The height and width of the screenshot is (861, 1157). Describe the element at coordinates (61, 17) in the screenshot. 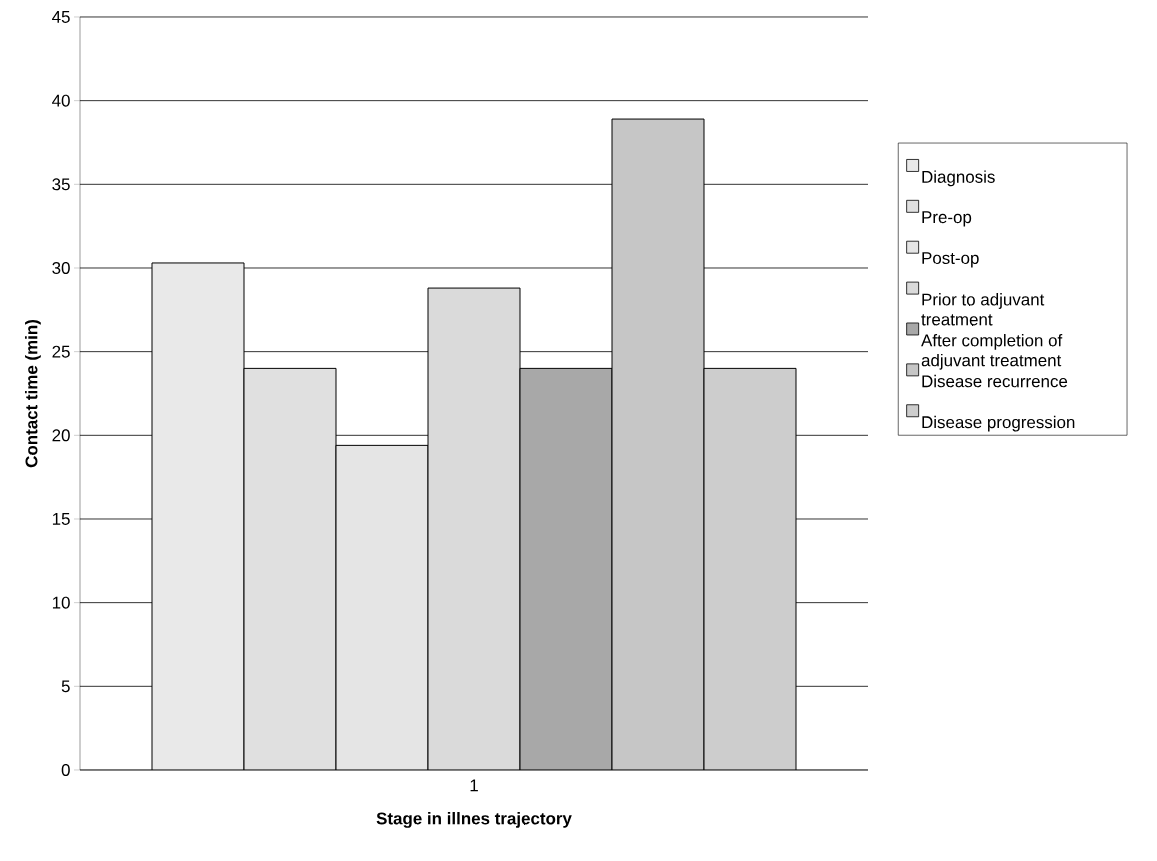

I see `y-tick-label: 45` at that location.